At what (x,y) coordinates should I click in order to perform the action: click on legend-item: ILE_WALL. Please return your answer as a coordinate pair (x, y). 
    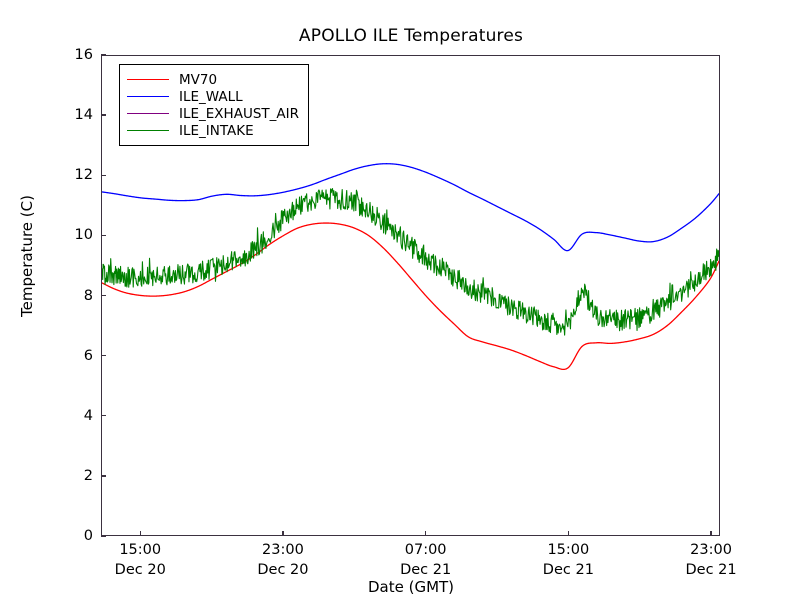
    Looking at the image, I should click on (213, 96).